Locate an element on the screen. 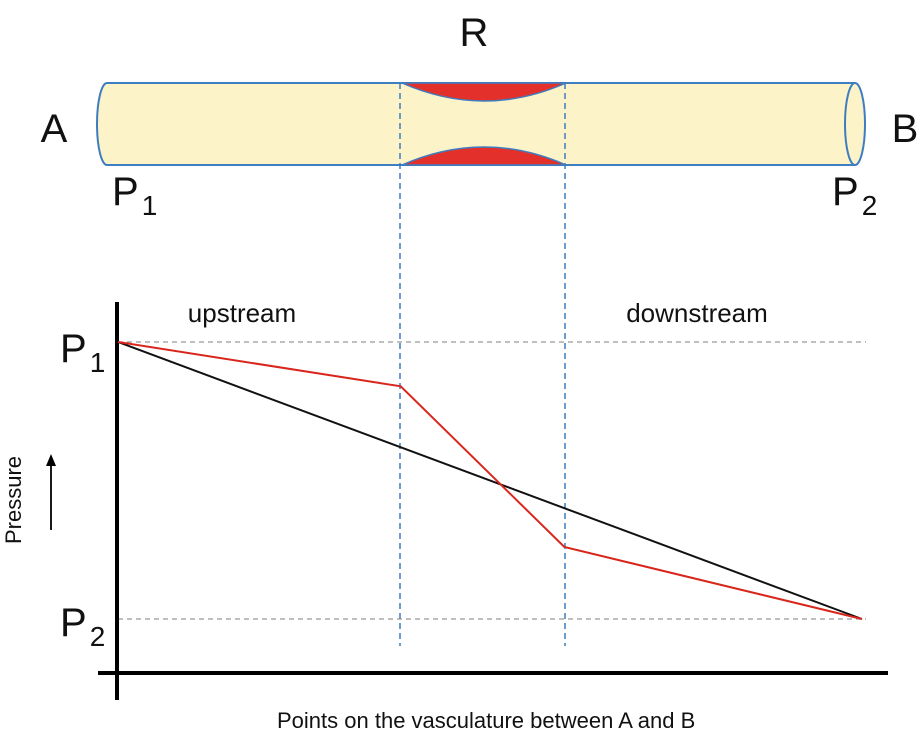 This screenshot has width=921, height=743. vessel-p2-base: P is located at coordinates (845, 192).